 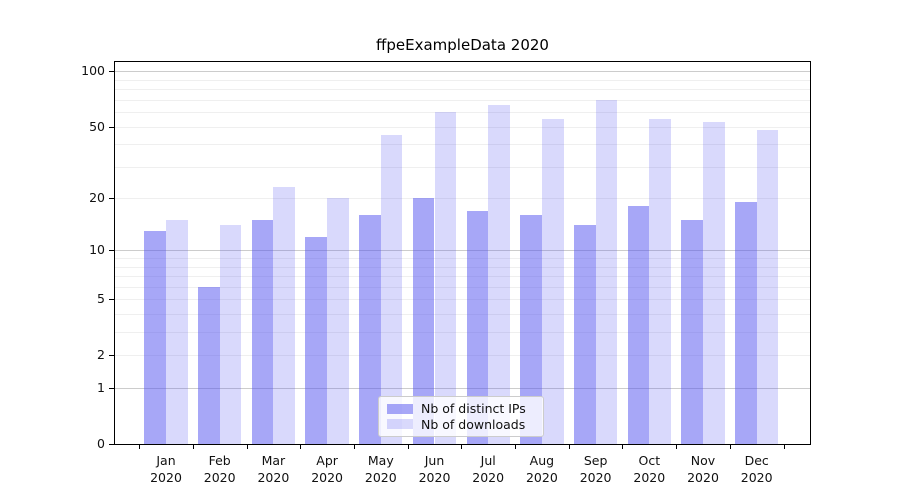 I want to click on x-label-mar: Mar 2020, so click(x=273, y=469).